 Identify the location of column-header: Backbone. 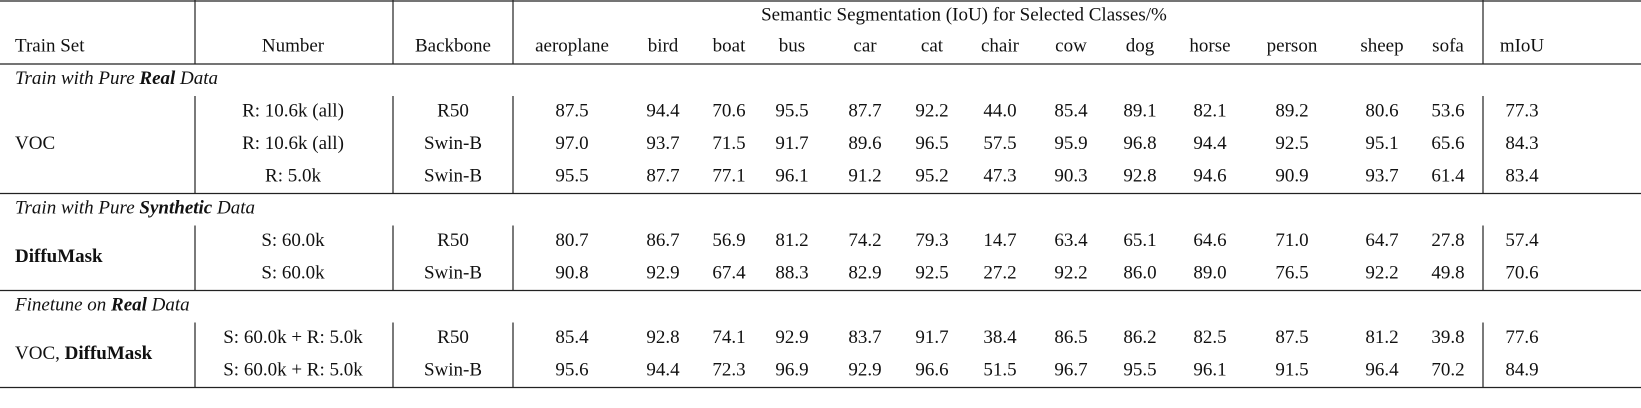
(453, 45).